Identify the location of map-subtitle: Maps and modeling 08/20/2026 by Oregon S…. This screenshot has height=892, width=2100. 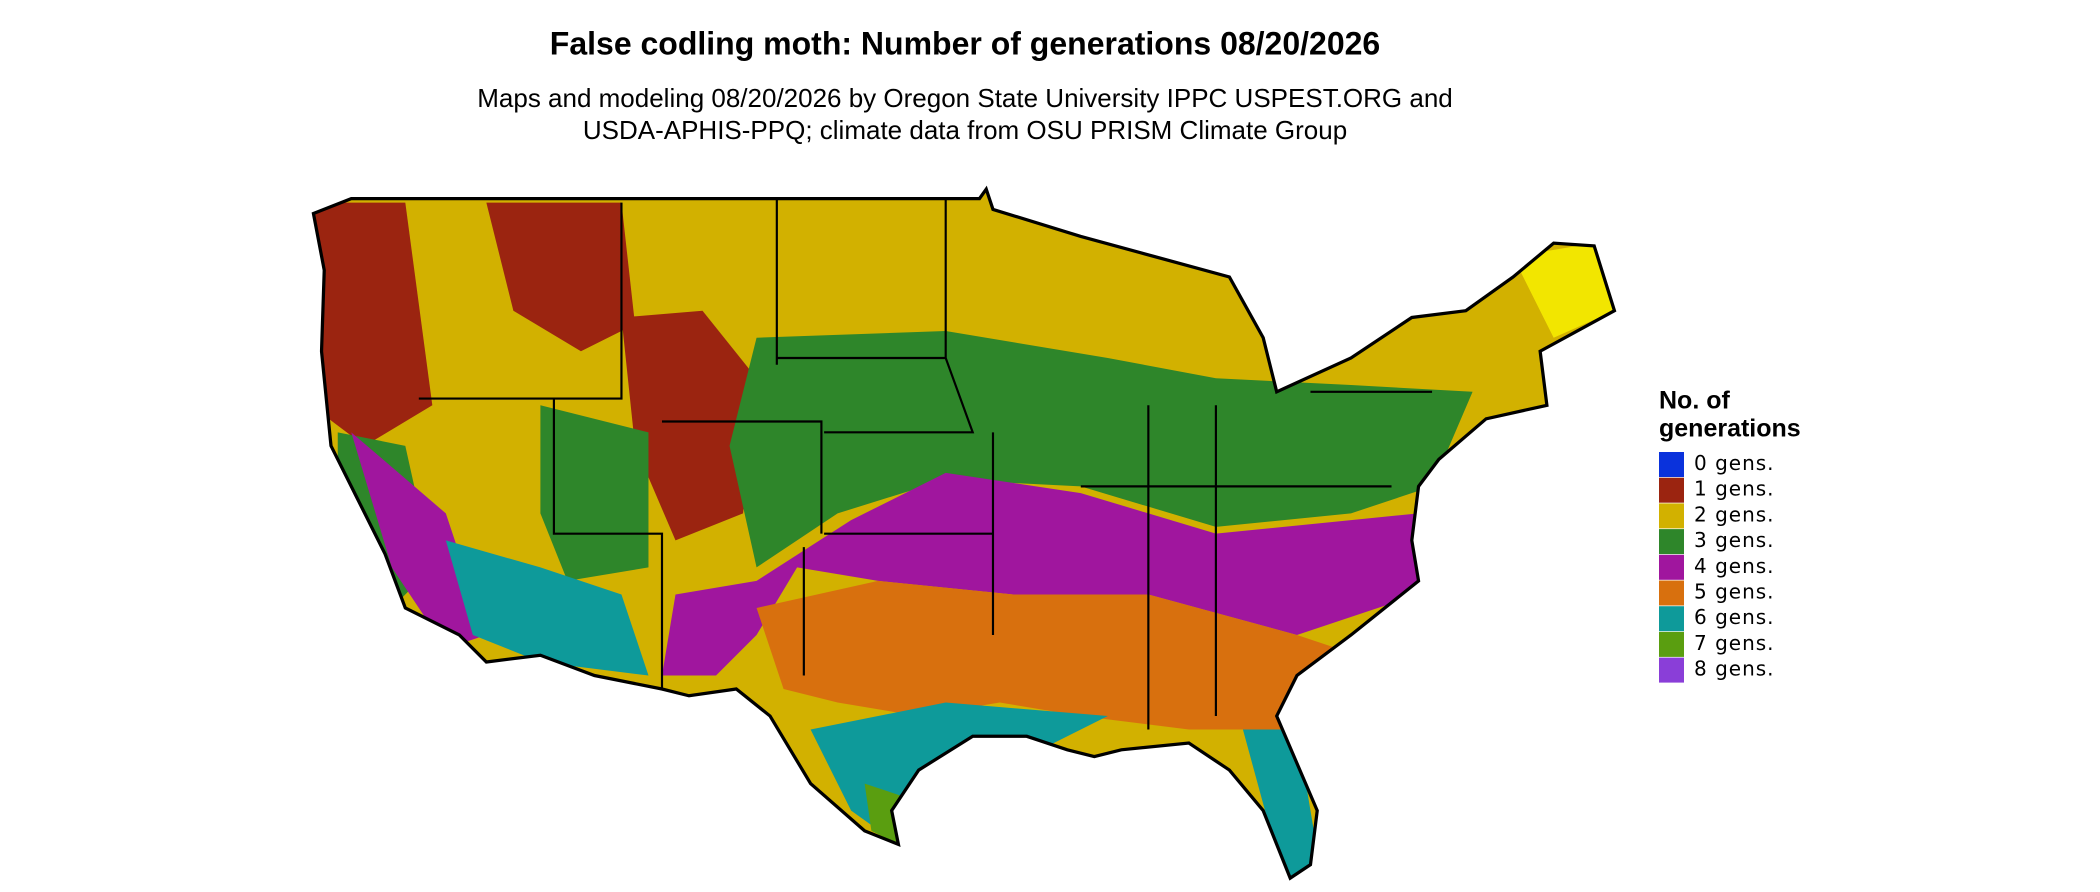
(965, 98).